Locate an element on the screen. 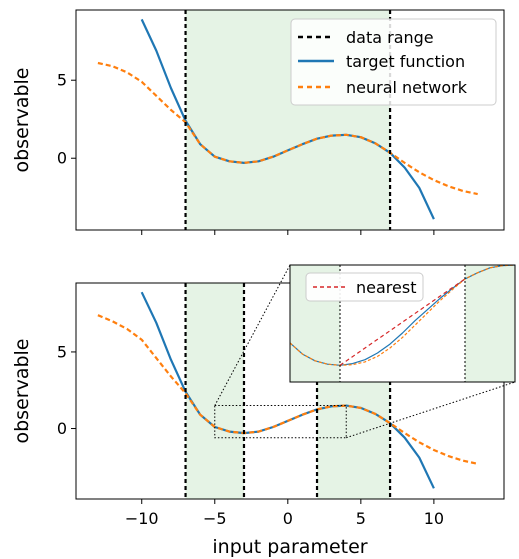 This screenshot has width=519, height=559. inset-frame is located at coordinates (402, 323).